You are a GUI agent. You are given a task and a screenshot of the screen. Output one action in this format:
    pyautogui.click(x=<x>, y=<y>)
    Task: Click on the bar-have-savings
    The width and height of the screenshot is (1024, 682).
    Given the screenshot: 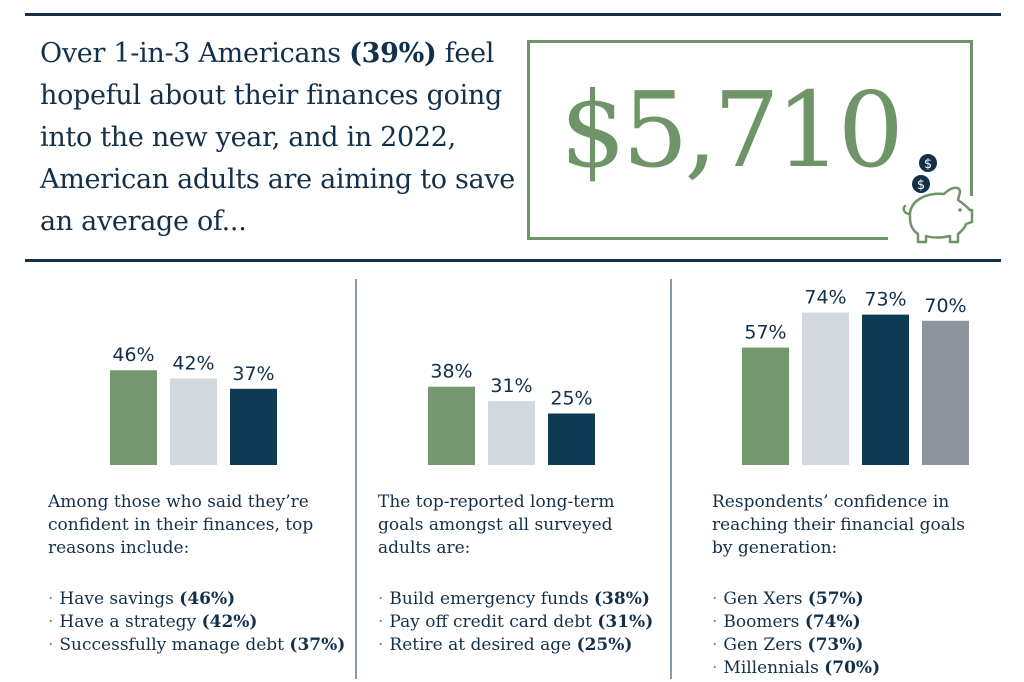 What is the action you would take?
    pyautogui.click(x=133, y=417)
    